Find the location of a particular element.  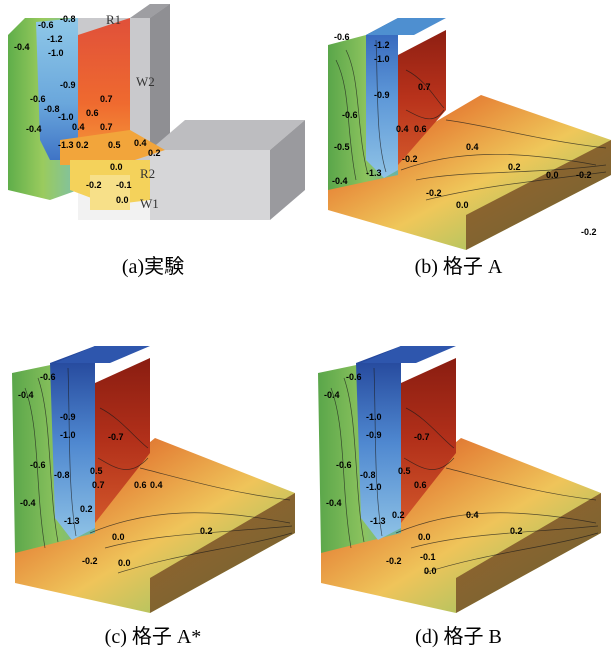

region-label-r2: R2 is located at coordinates (147, 173).